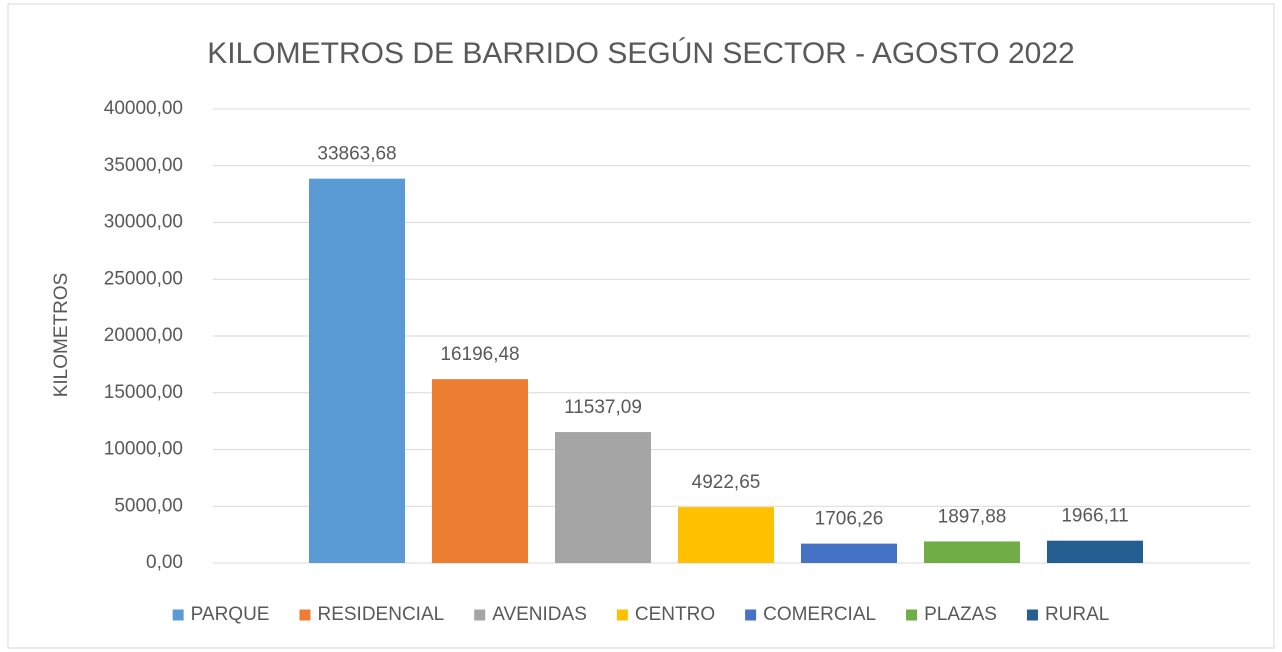 This screenshot has height=652, width=1282. Describe the element at coordinates (960, 614) in the screenshot. I see `legend-label: PLAZAS` at that location.